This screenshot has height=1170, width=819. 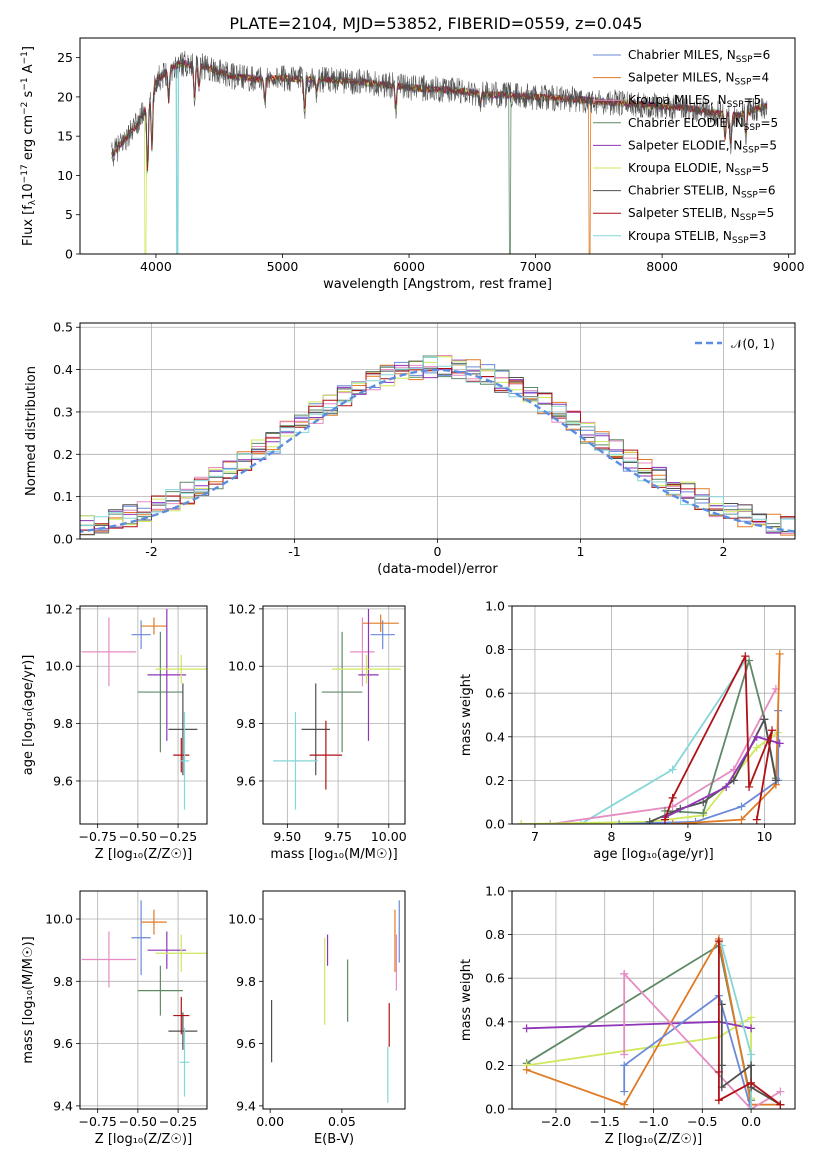 I want to click on y-tick-label: 0, so click(x=69, y=254).